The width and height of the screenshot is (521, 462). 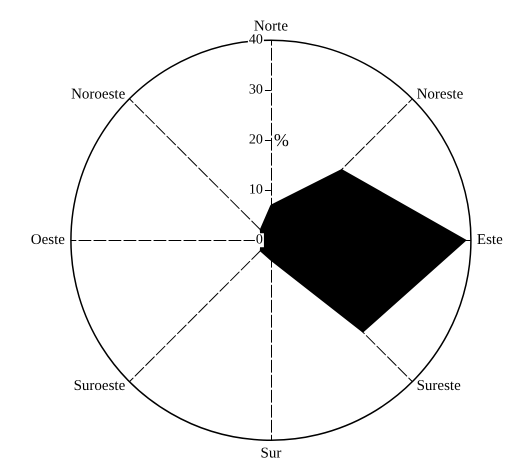 What do you see at coordinates (255, 190) in the screenshot?
I see `y-tick-label: 10` at bounding box center [255, 190].